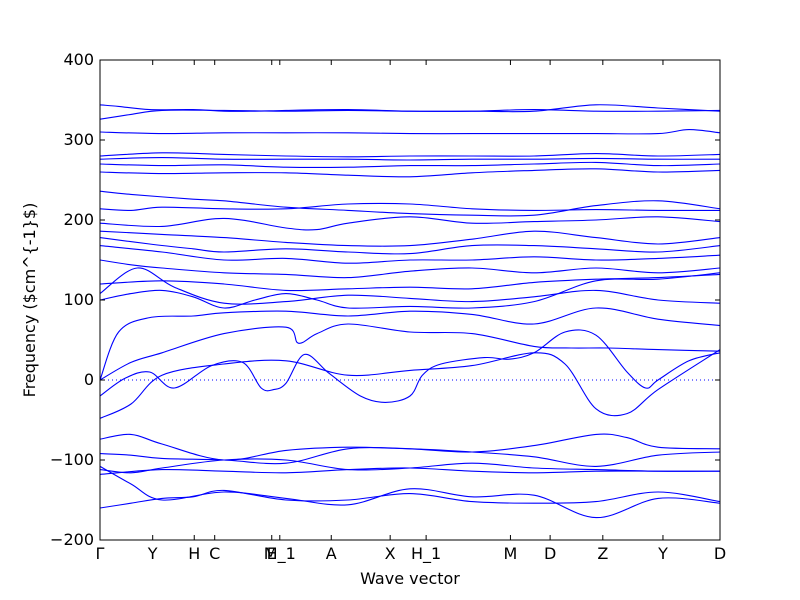 The image size is (800, 600). Describe the element at coordinates (78, 299) in the screenshot. I see `y-tick-label: 100` at that location.